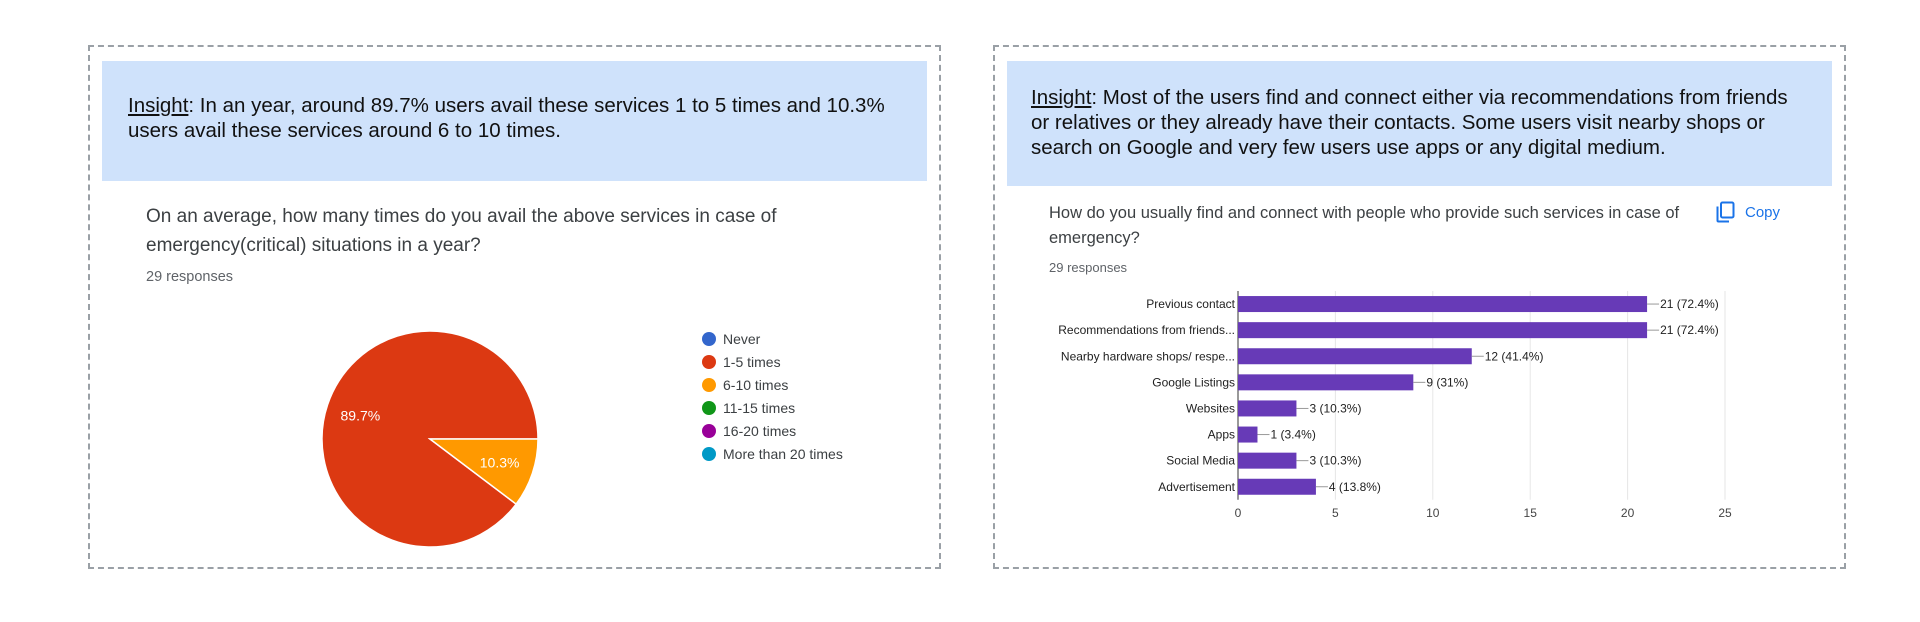 Image resolution: width=1920 pixels, height=622 pixels. Describe the element at coordinates (1514, 356) in the screenshot. I see `data-label: 12 (41.4%)` at that location.